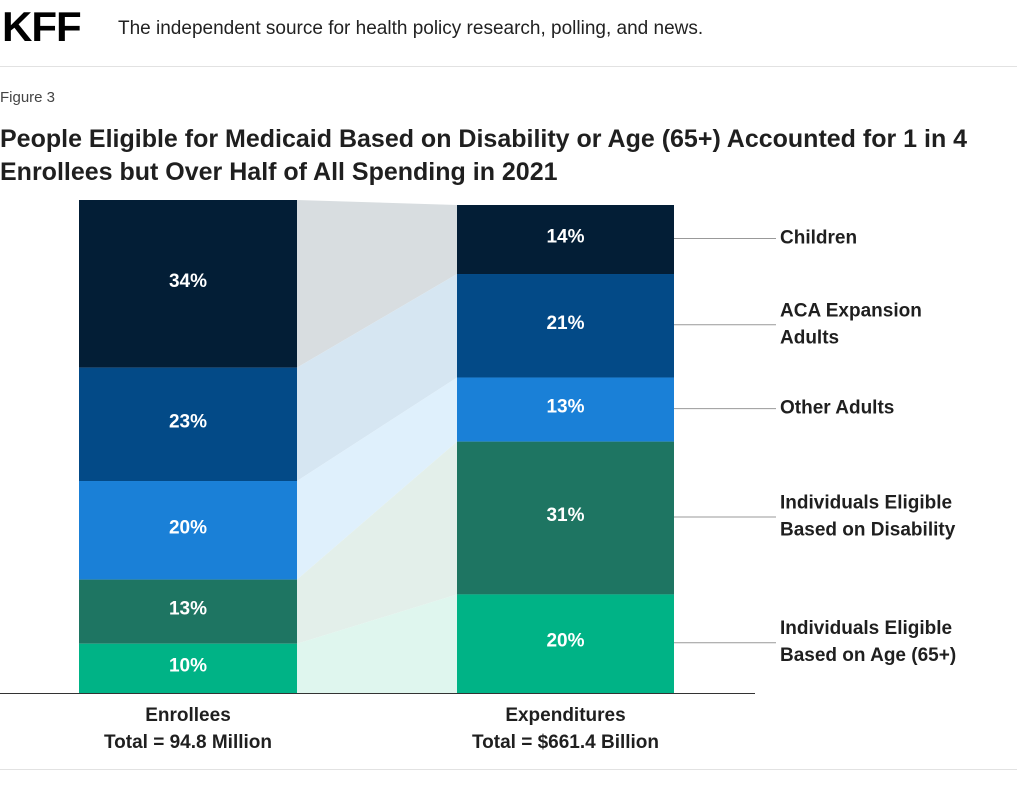 This screenshot has height=788, width=1017. What do you see at coordinates (851, 310) in the screenshot?
I see `legend-label: ACA Expansion` at bounding box center [851, 310].